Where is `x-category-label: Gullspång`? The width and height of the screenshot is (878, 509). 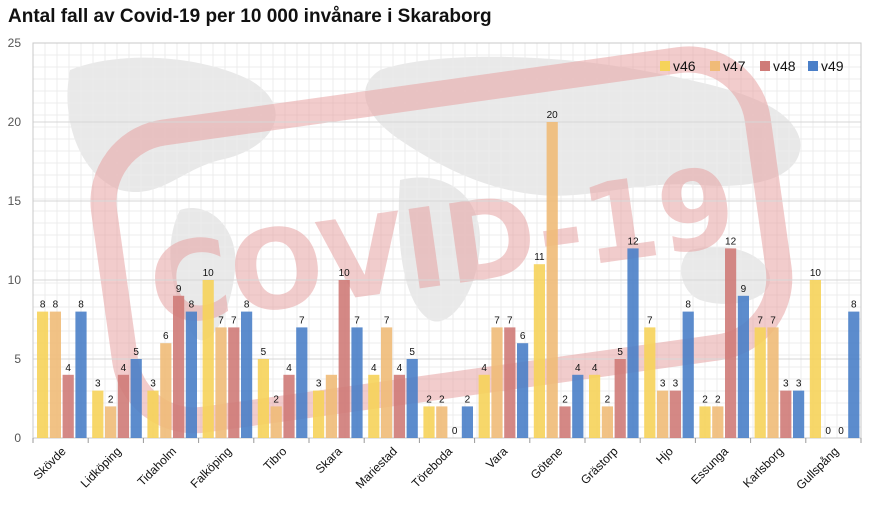 x-category-label: Gullspång is located at coordinates (817, 468).